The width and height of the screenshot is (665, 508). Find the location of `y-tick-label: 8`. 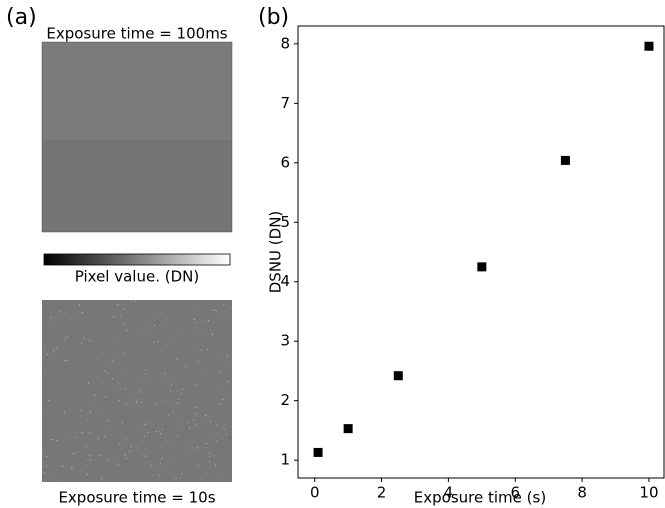

y-tick-label: 8 is located at coordinates (285, 43).